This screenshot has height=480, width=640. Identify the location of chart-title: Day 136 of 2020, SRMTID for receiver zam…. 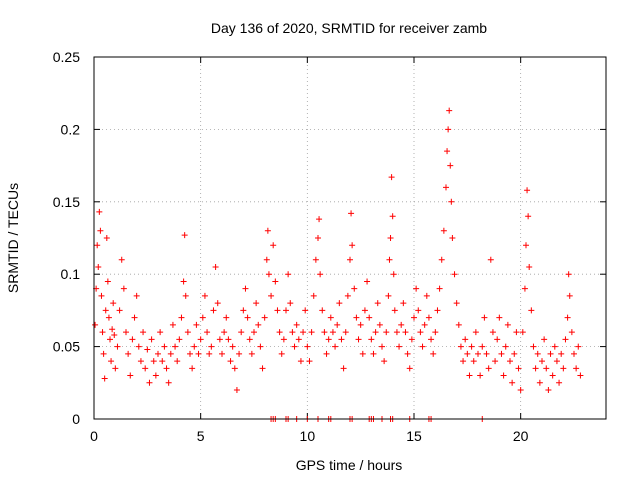
(349, 28).